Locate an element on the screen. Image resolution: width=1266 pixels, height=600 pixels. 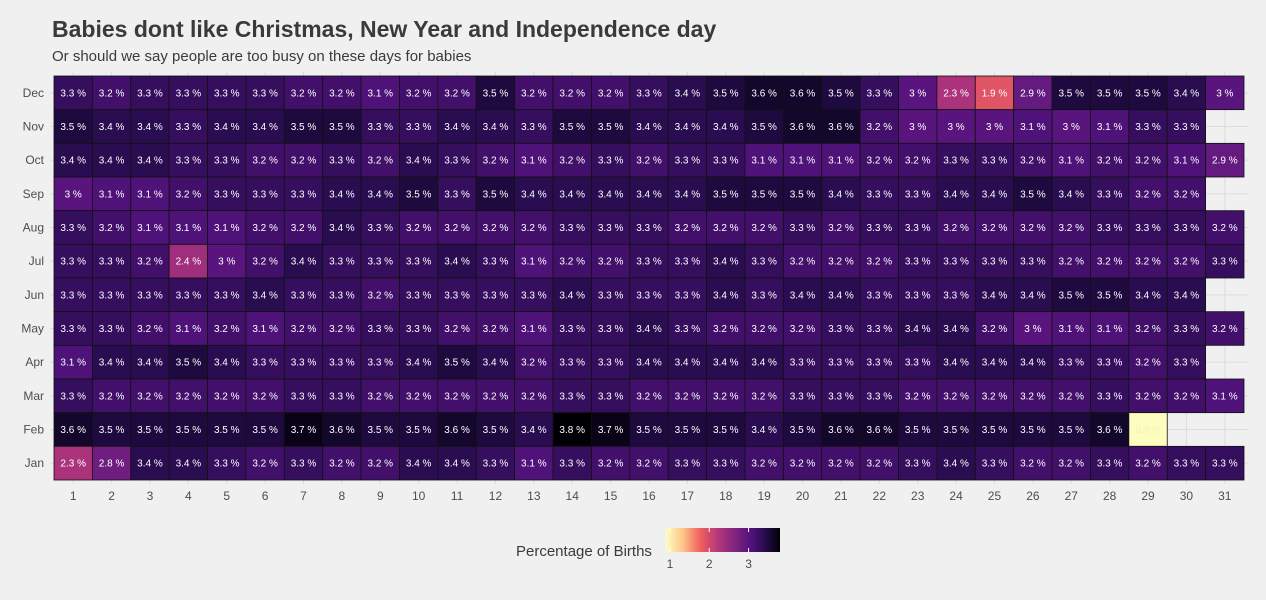
cell-label: 1.9 % is located at coordinates (995, 93).